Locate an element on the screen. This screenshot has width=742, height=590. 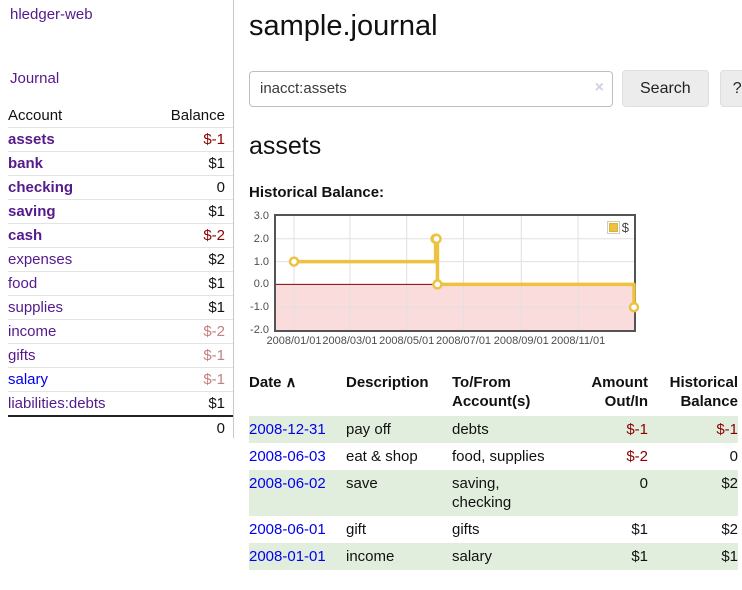
transaction-date-link: 2008-06-01 is located at coordinates (287, 529).